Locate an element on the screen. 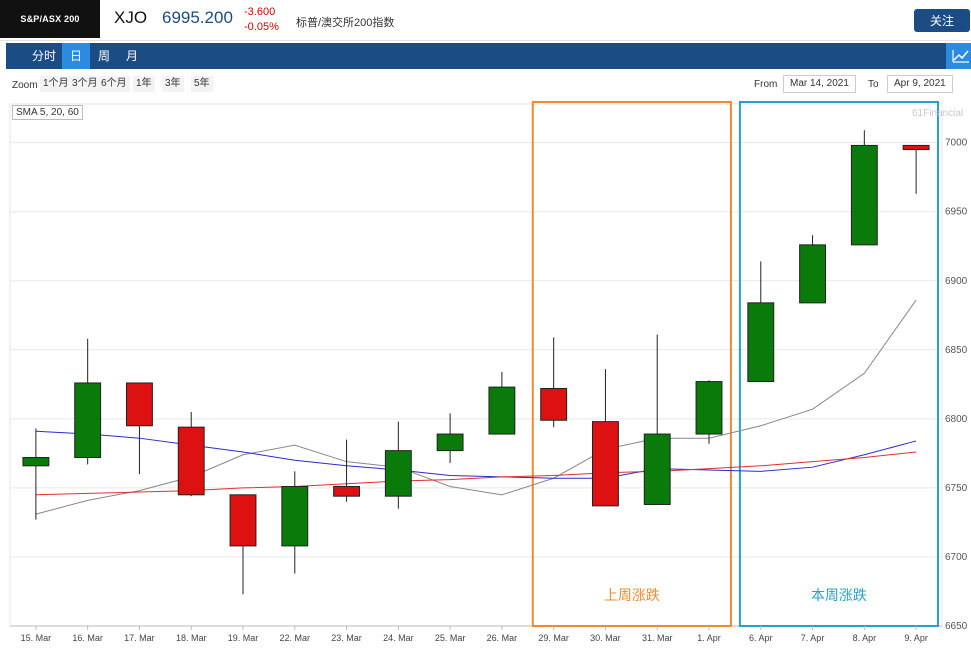 The width and height of the screenshot is (971, 659). x-tick-label: 25. Mar is located at coordinates (450, 638).